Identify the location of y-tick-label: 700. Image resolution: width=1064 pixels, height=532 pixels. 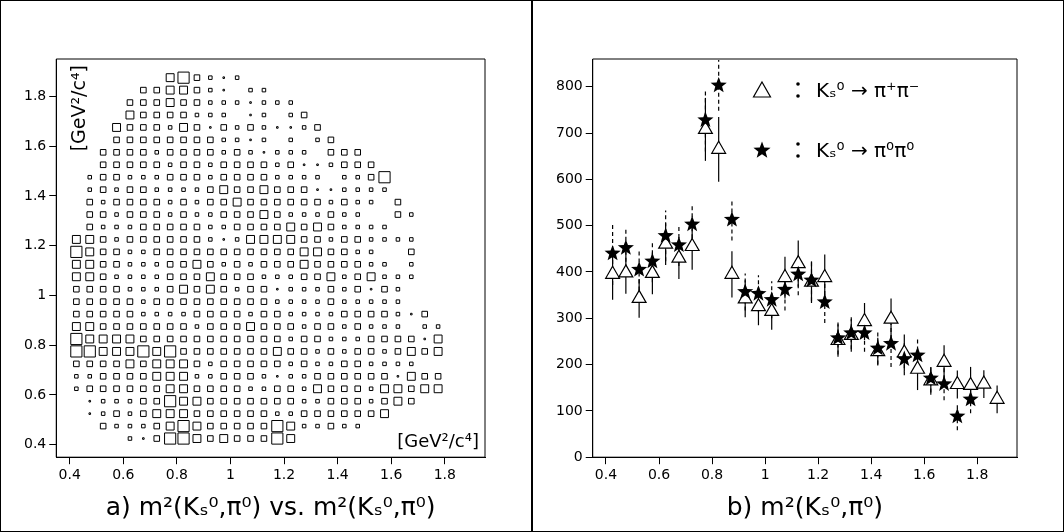
(569, 131).